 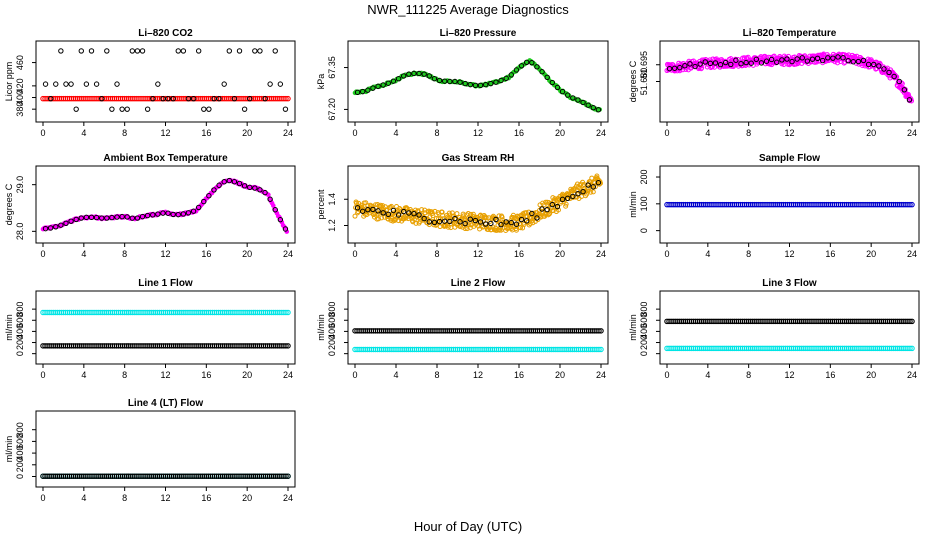 What do you see at coordinates (20, 109) in the screenshot?
I see `y-tick-label: 380` at bounding box center [20, 109].